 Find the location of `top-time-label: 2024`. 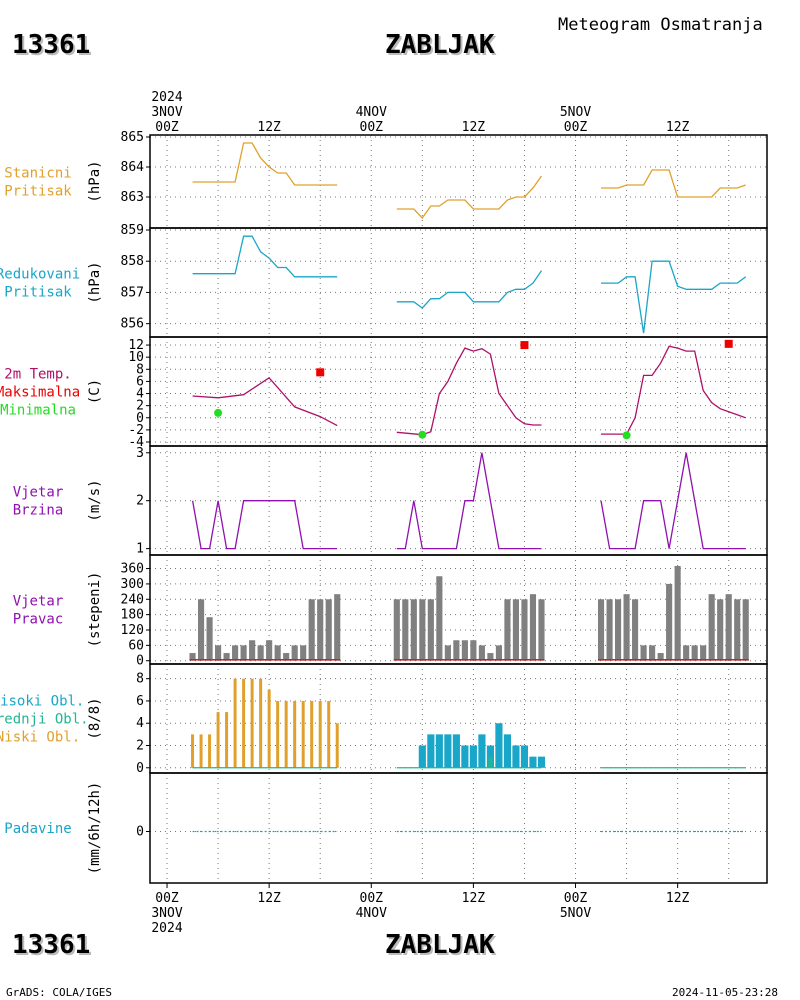

top-time-label: 2024 is located at coordinates (166, 97).